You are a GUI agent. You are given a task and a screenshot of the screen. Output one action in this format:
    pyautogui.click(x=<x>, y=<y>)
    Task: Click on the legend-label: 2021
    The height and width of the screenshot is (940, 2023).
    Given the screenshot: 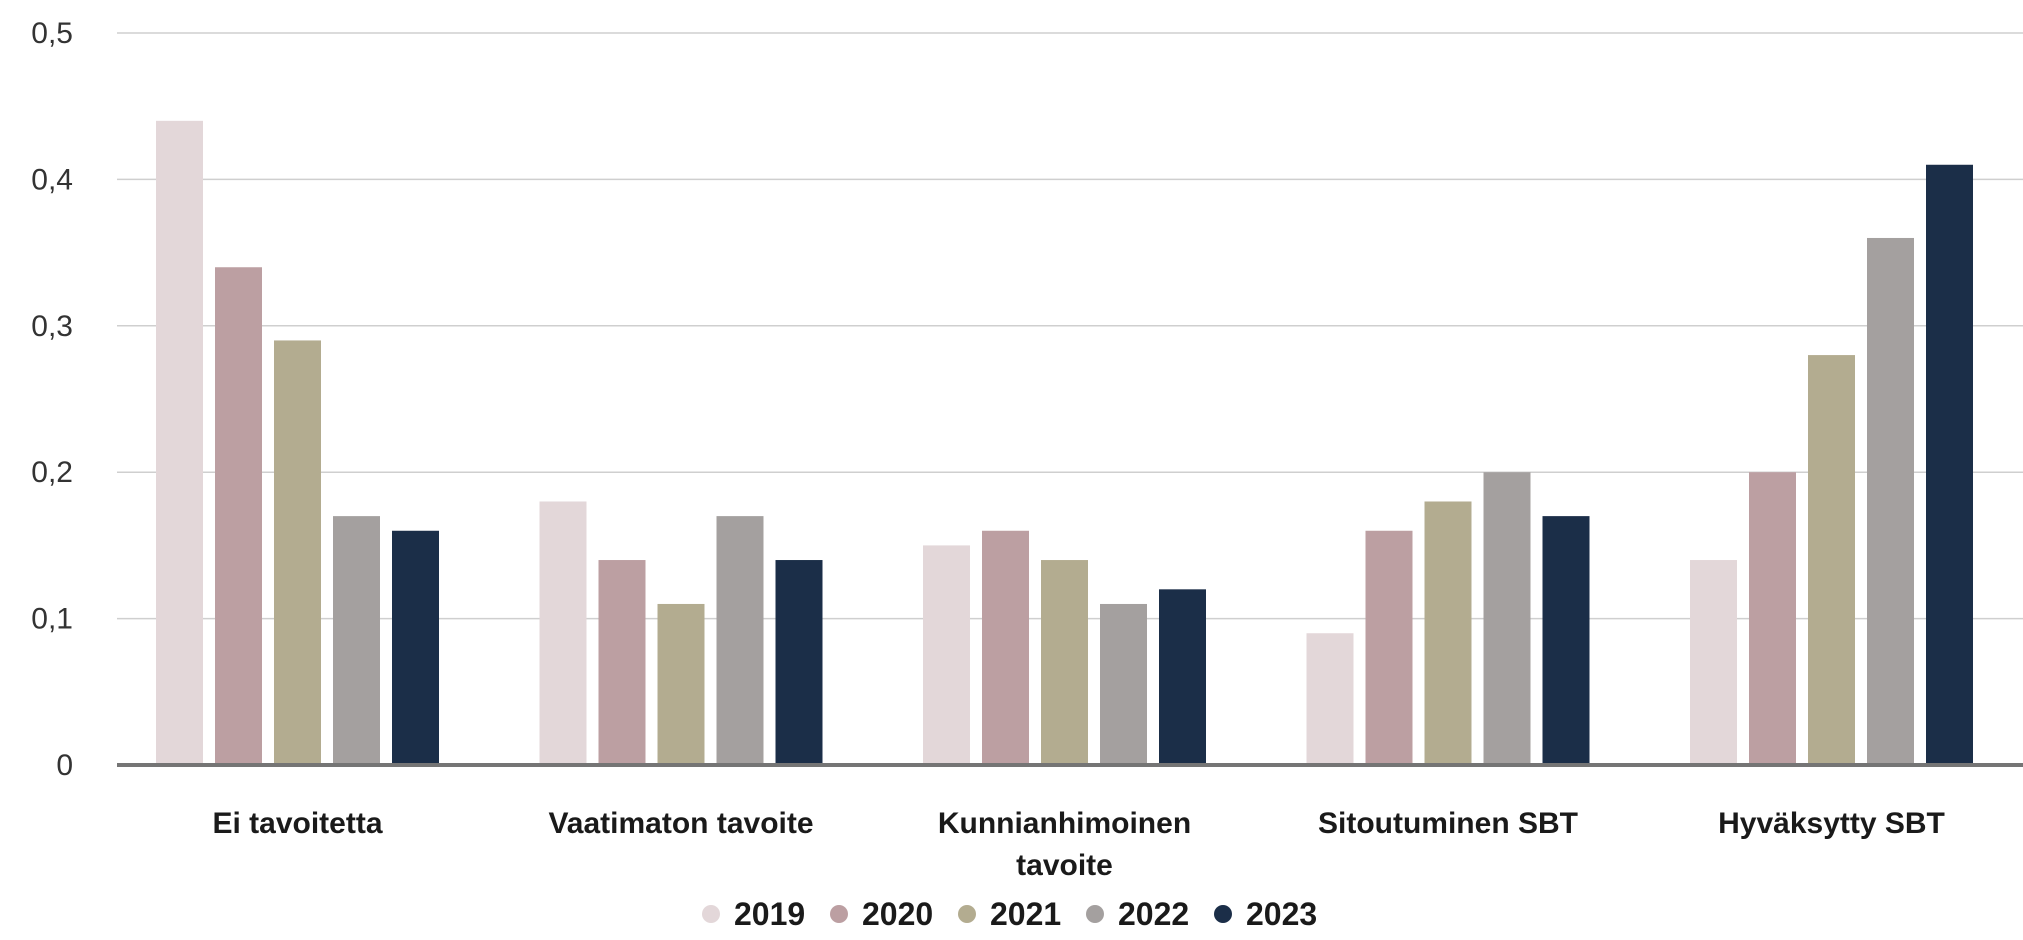 What is the action you would take?
    pyautogui.click(x=1025, y=914)
    